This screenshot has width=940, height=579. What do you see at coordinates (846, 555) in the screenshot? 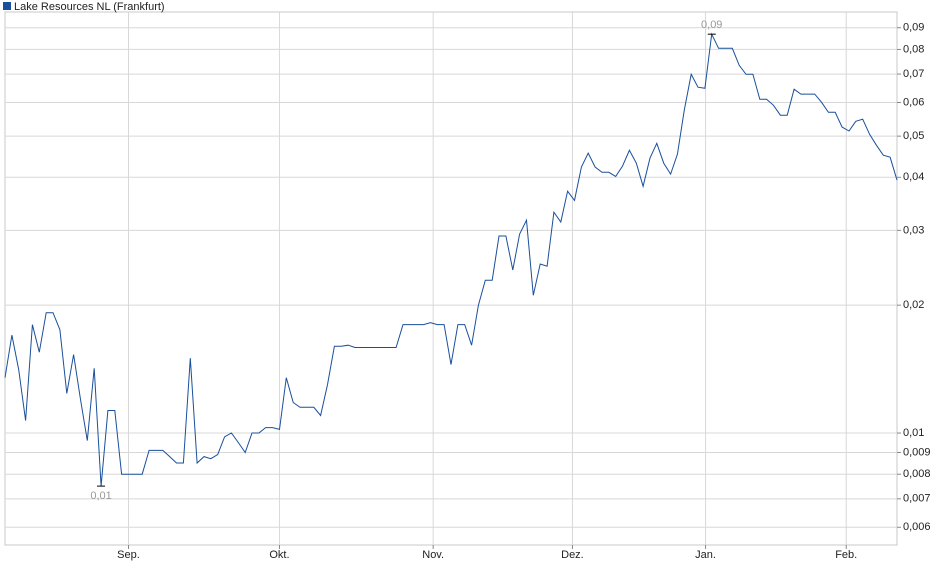
I see `x-tick-label: Feb.` at bounding box center [846, 555].